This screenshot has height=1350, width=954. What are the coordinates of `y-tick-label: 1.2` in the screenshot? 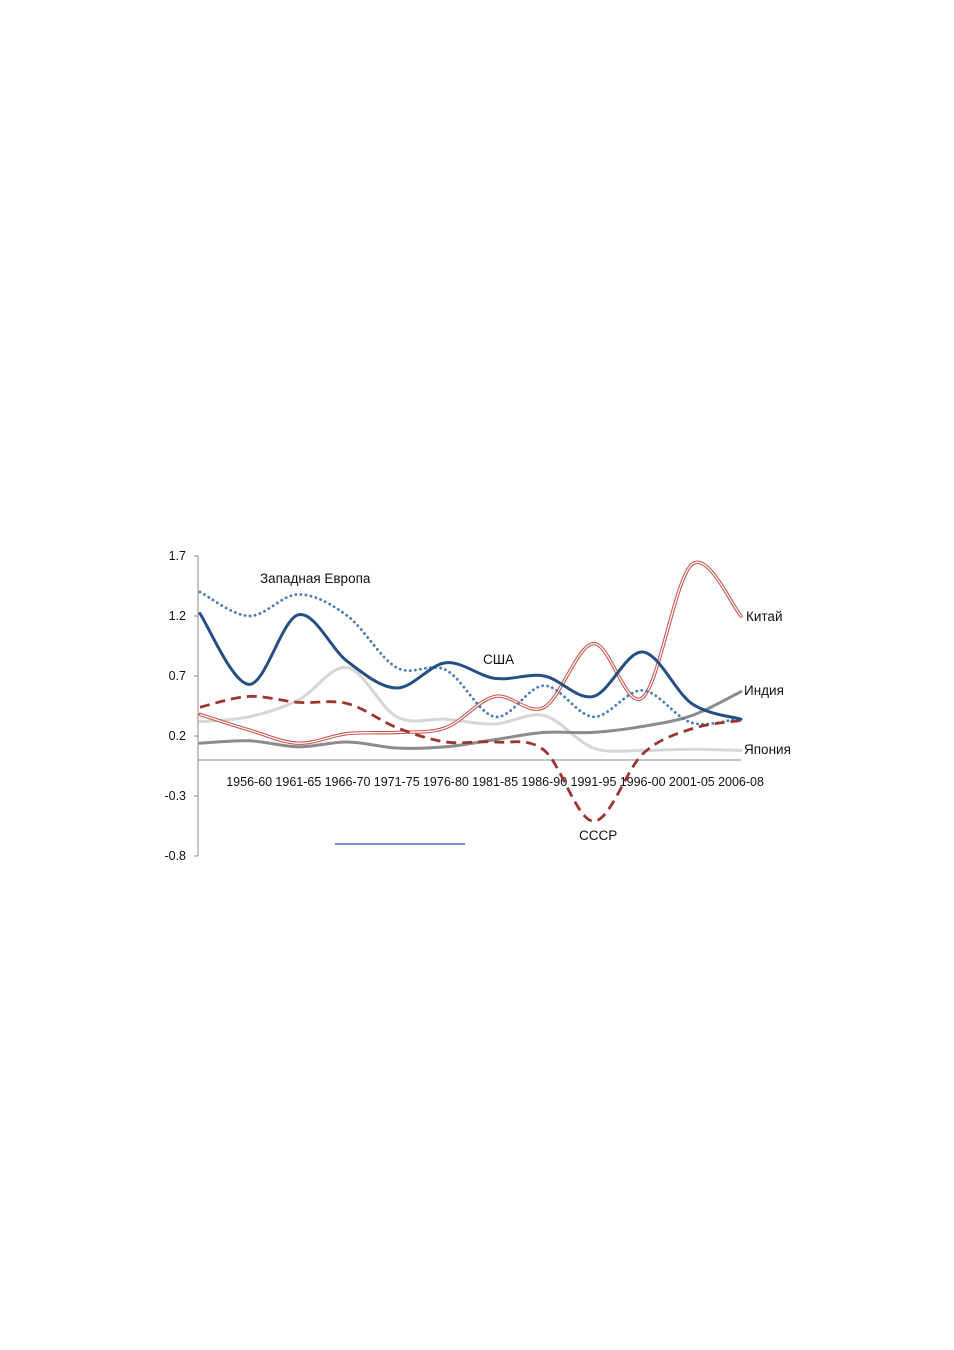 It's located at (177, 616).